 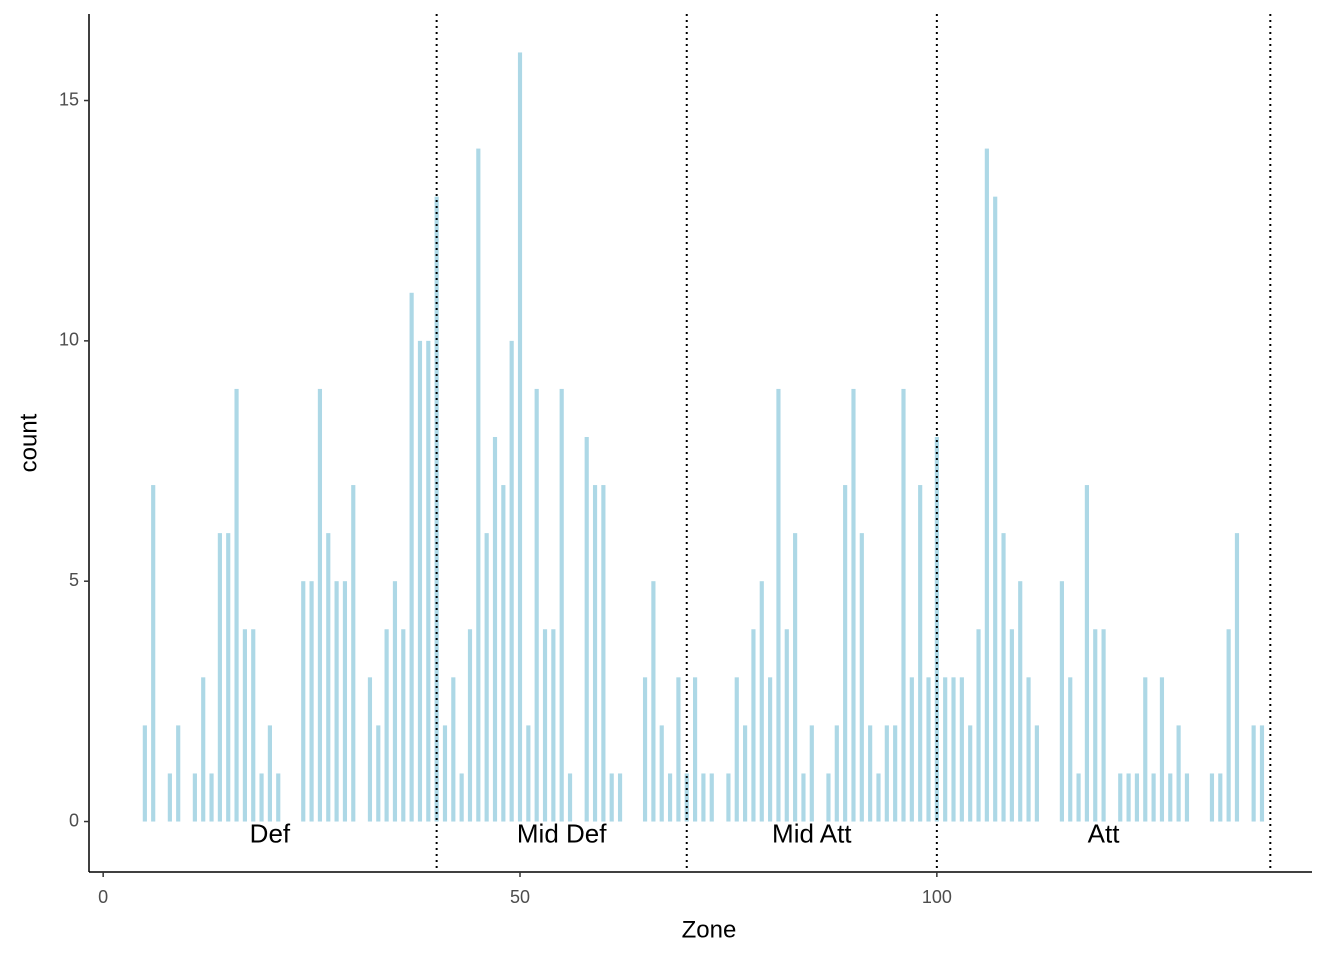 I want to click on zone-label: Att, so click(x=1104, y=833).